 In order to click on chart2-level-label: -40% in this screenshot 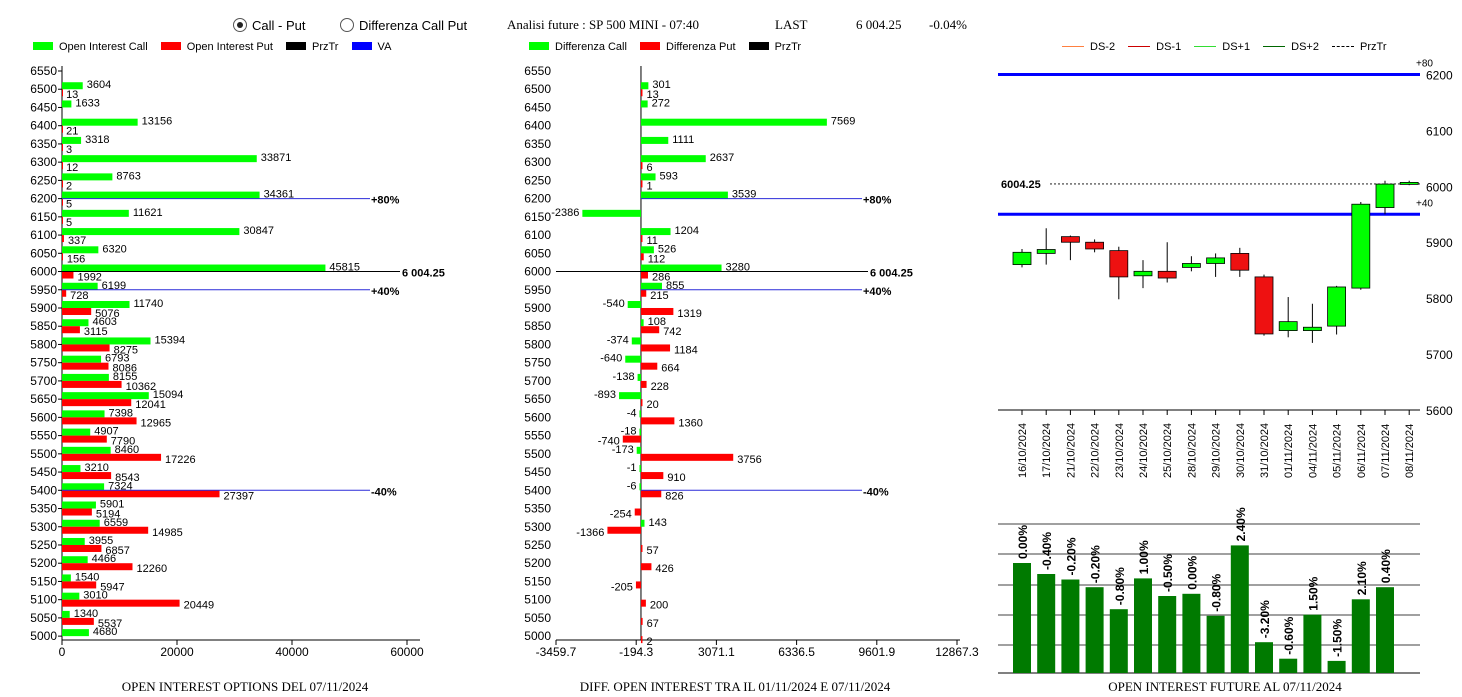, I will do `click(876, 492)`.